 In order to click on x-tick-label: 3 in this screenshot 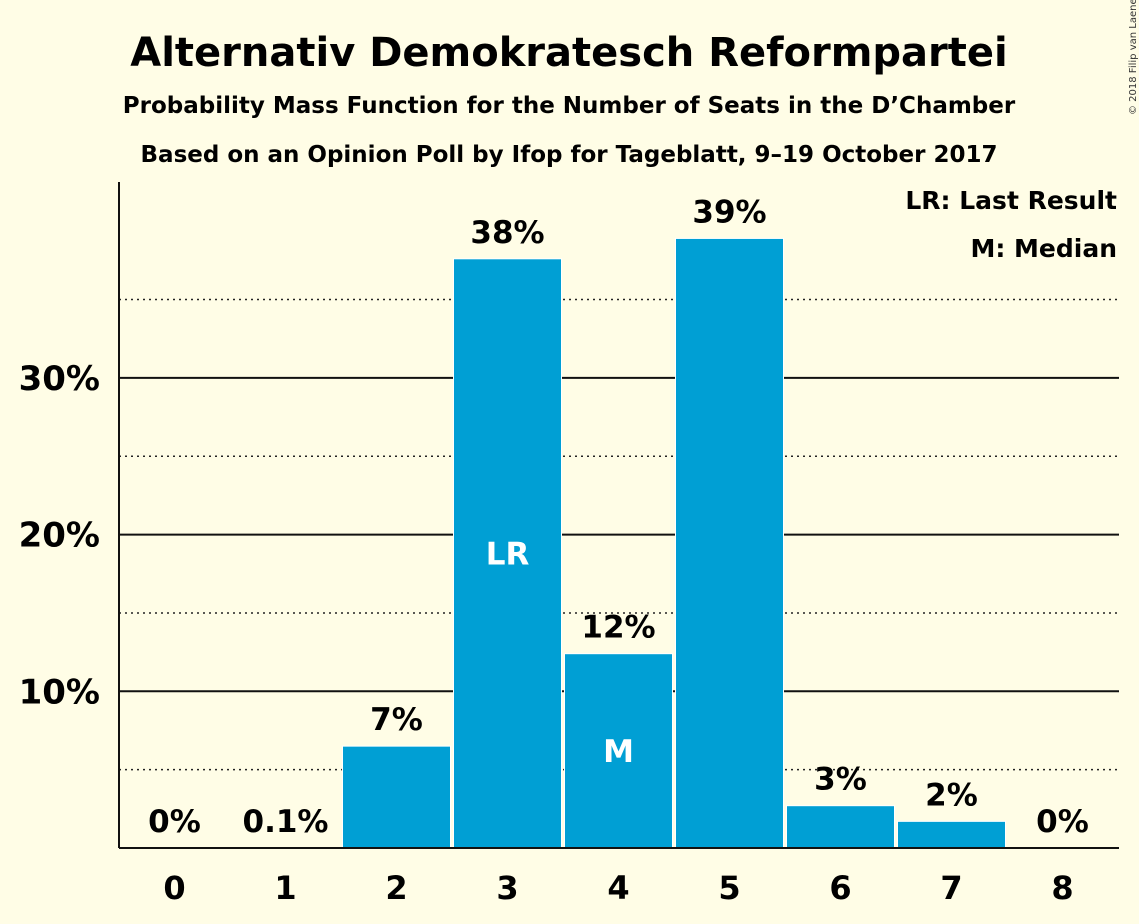, I will do `click(507, 888)`.